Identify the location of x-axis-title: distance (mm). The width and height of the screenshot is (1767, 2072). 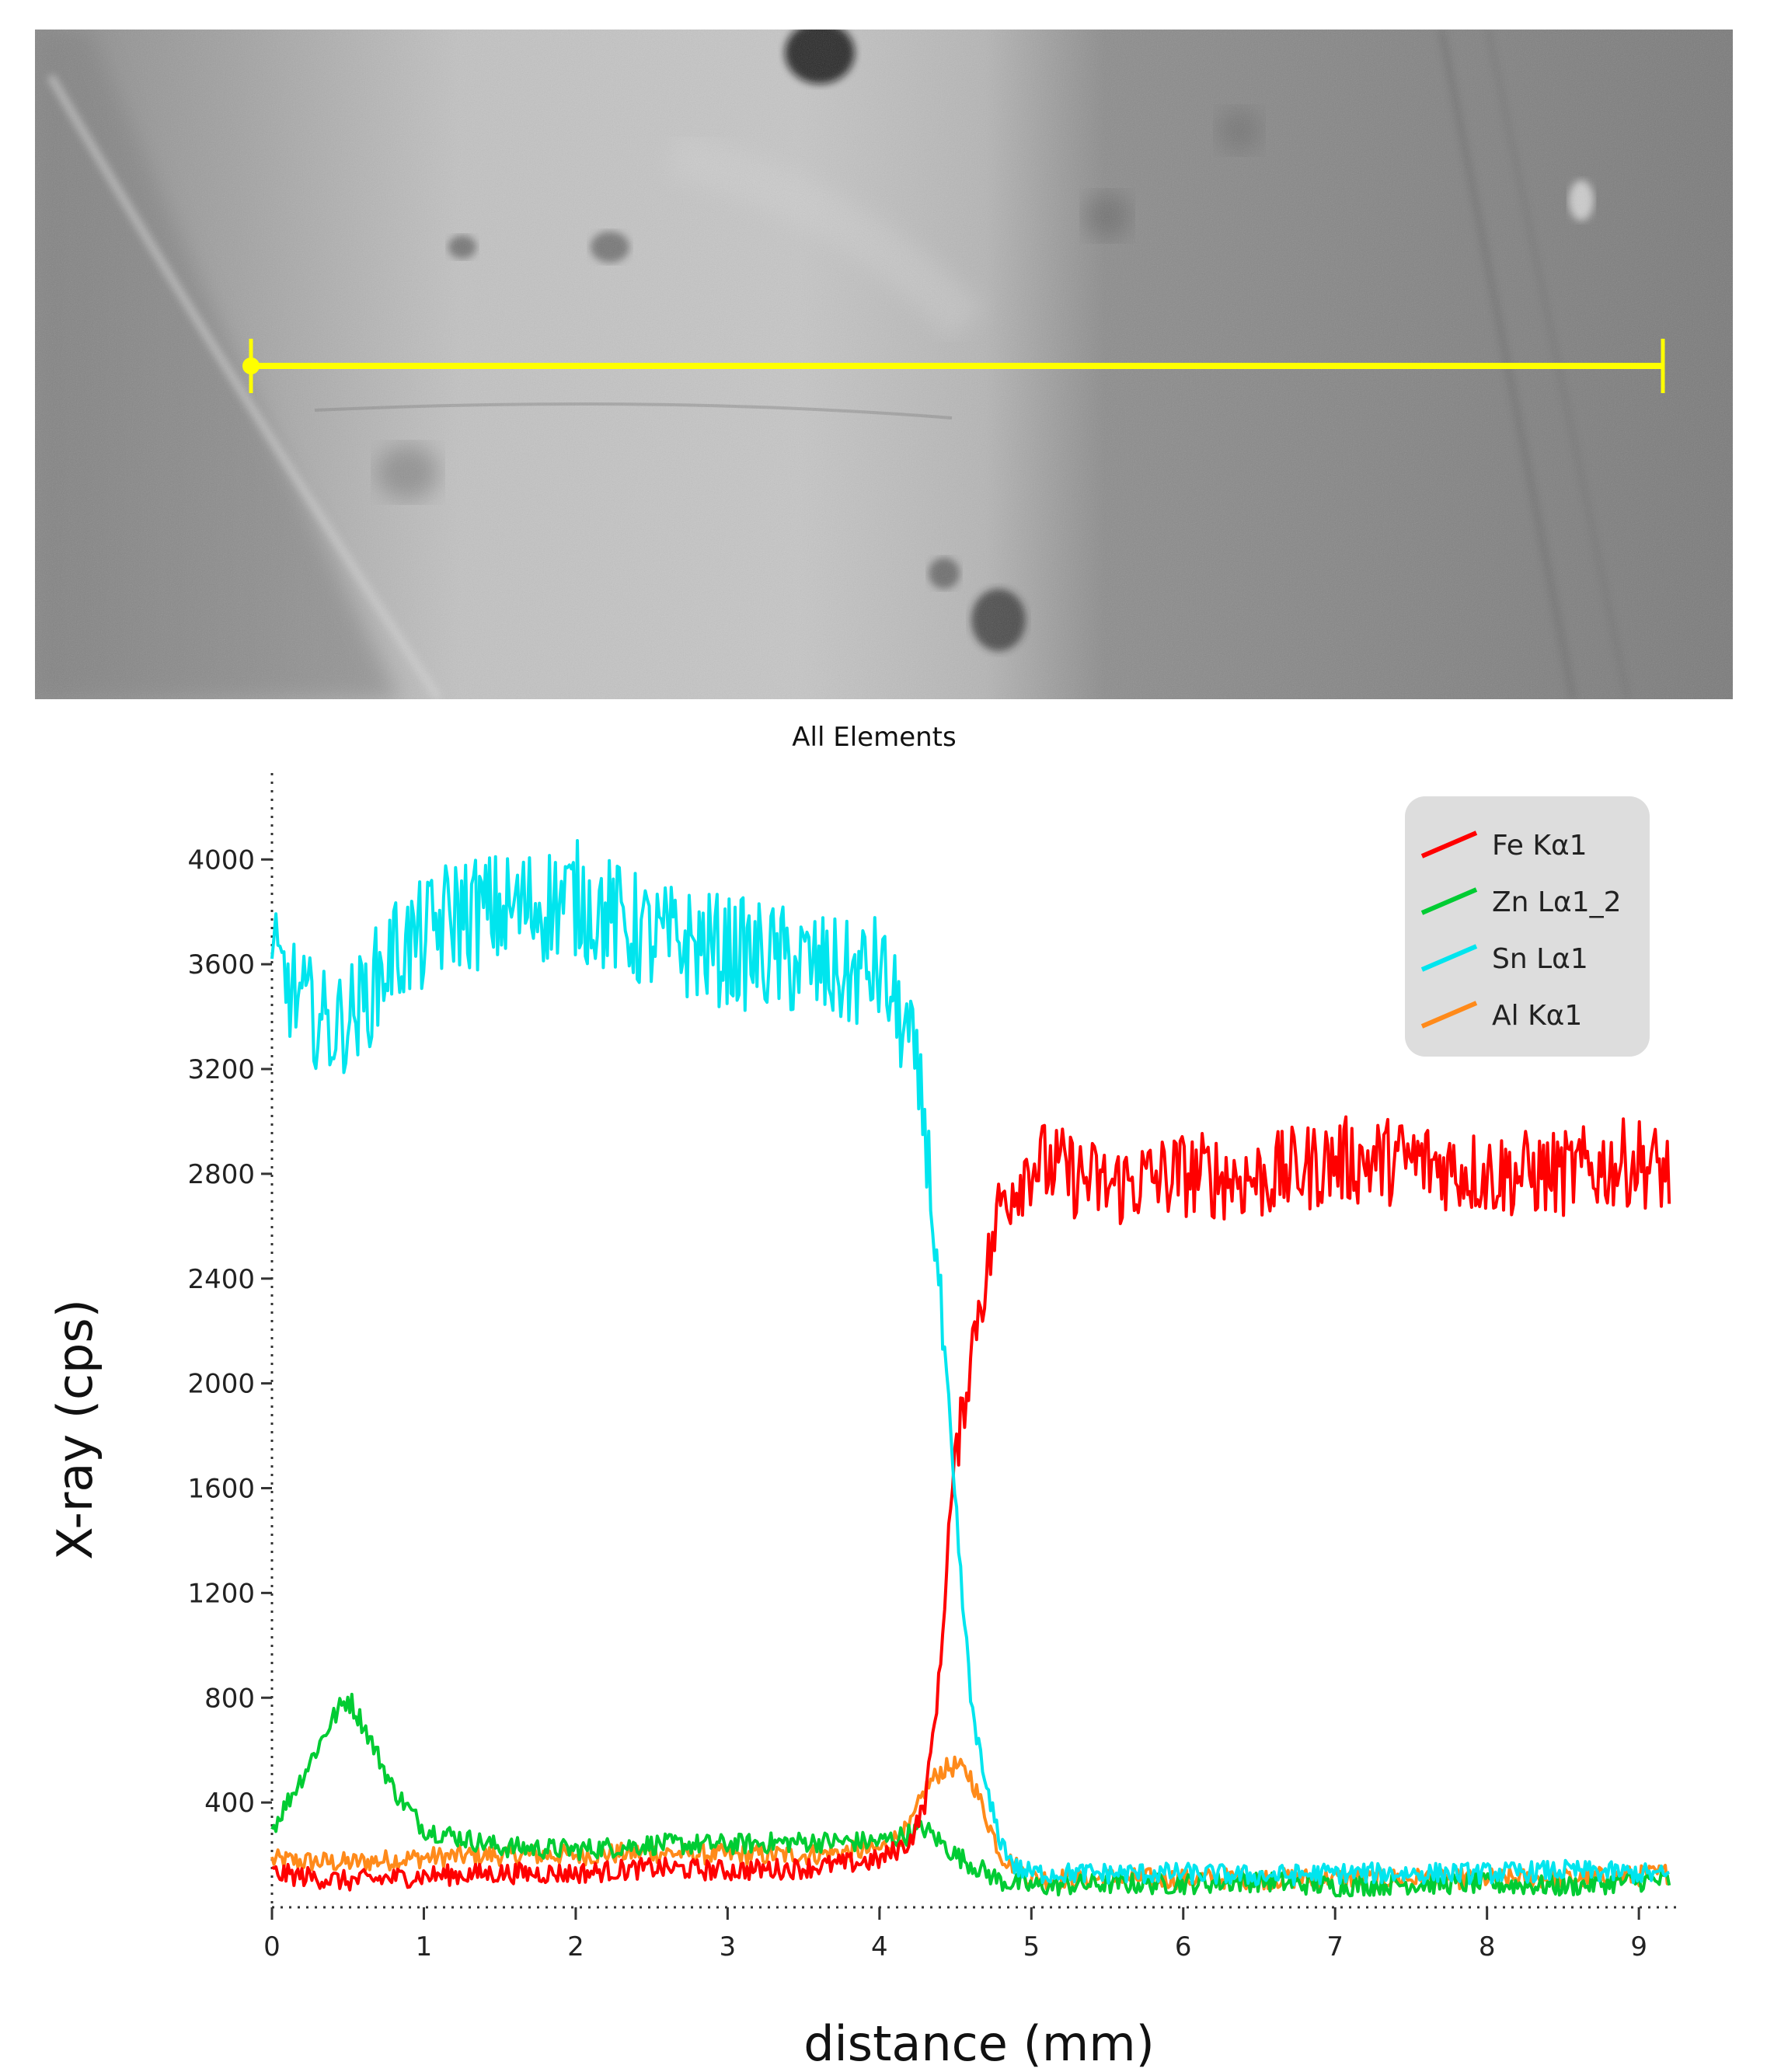
(979, 2043).